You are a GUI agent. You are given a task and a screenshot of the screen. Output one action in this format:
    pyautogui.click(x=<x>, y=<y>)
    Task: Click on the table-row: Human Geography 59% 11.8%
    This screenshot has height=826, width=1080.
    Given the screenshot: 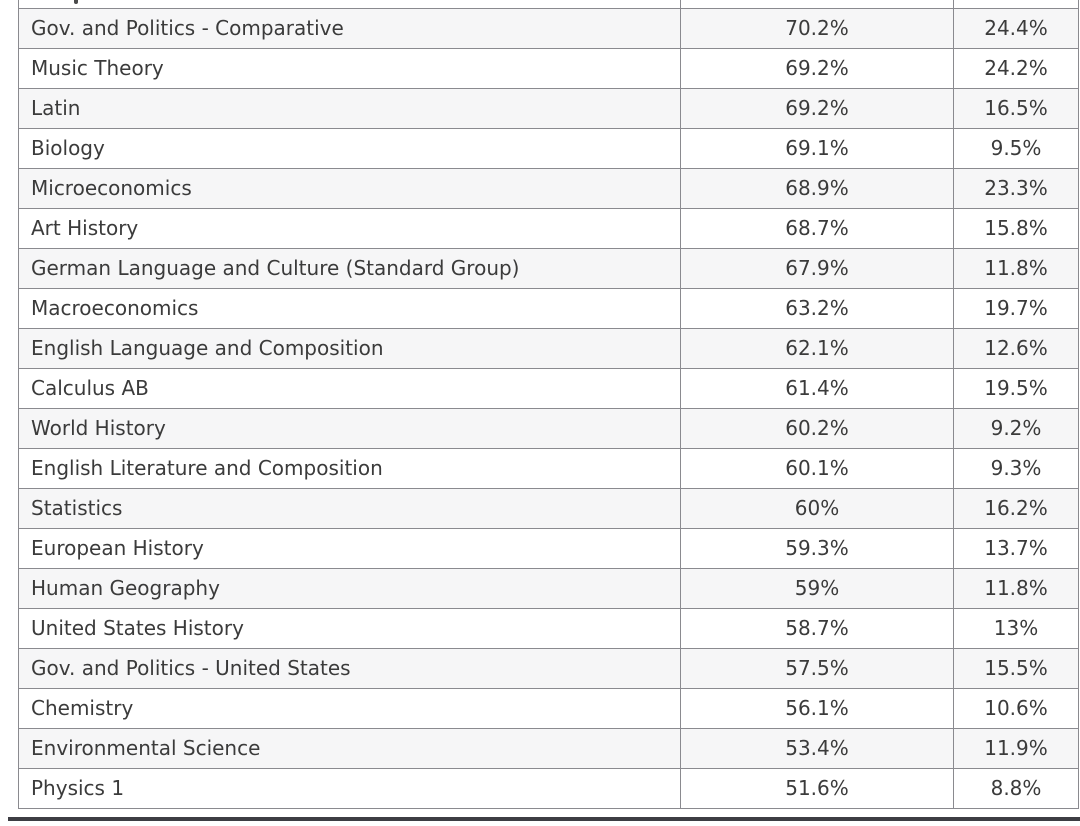 What is the action you would take?
    pyautogui.click(x=548, y=588)
    